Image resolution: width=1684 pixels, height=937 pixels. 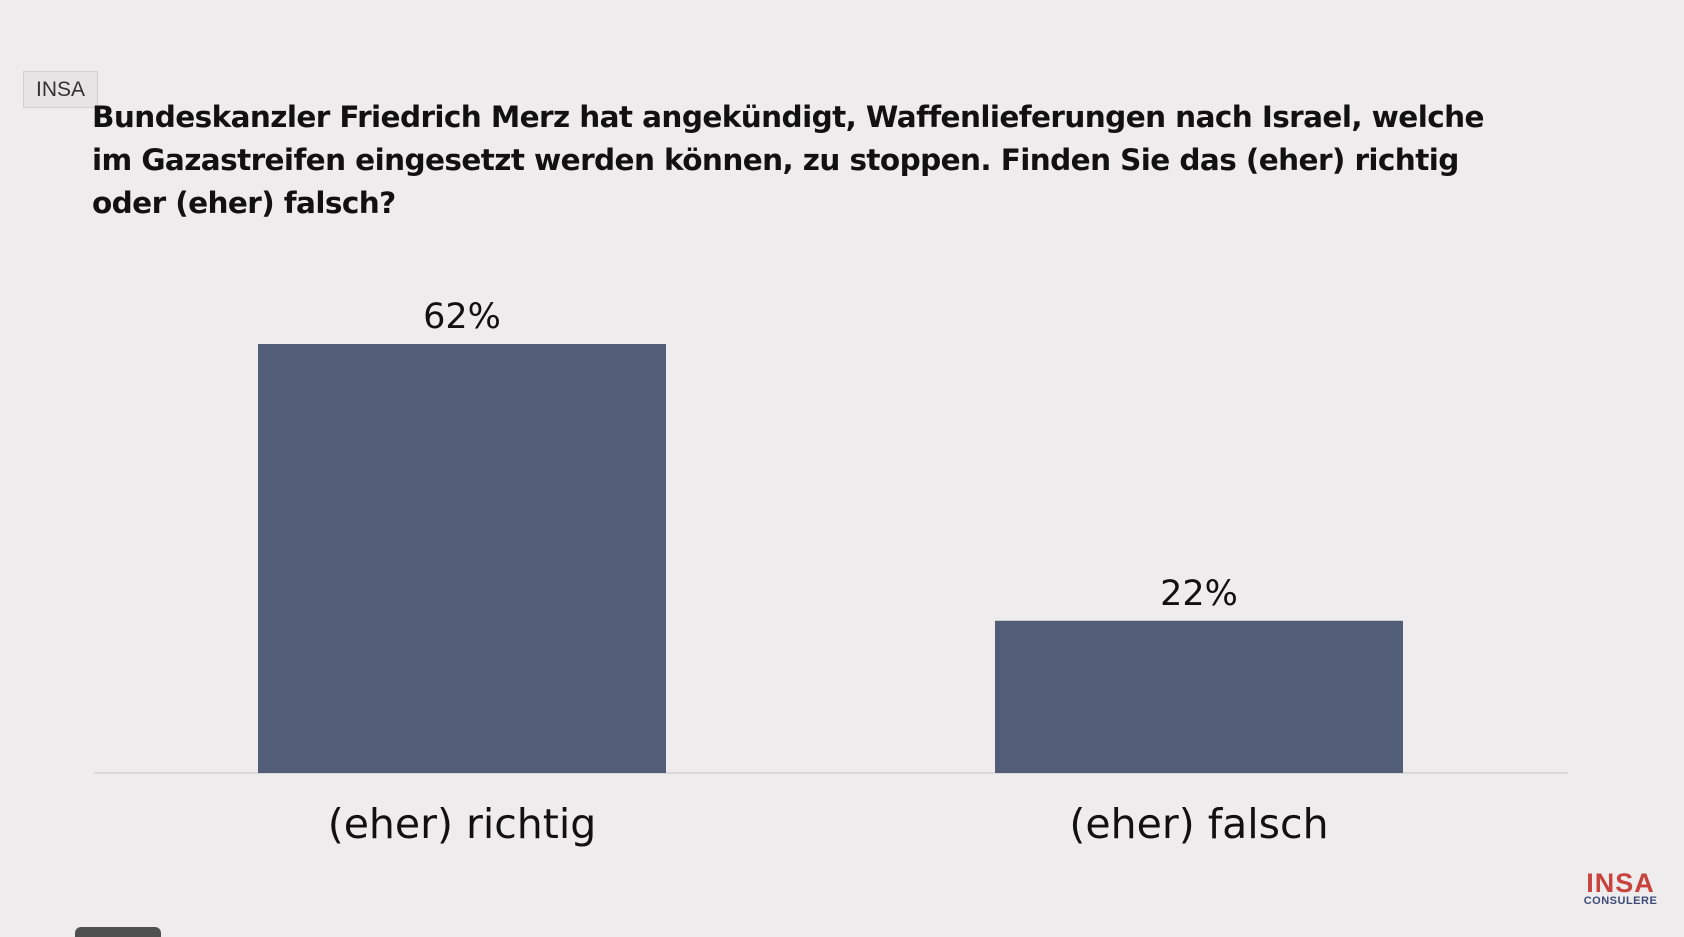 What do you see at coordinates (462, 824) in the screenshot?
I see `category-label-1: (eher) richtig` at bounding box center [462, 824].